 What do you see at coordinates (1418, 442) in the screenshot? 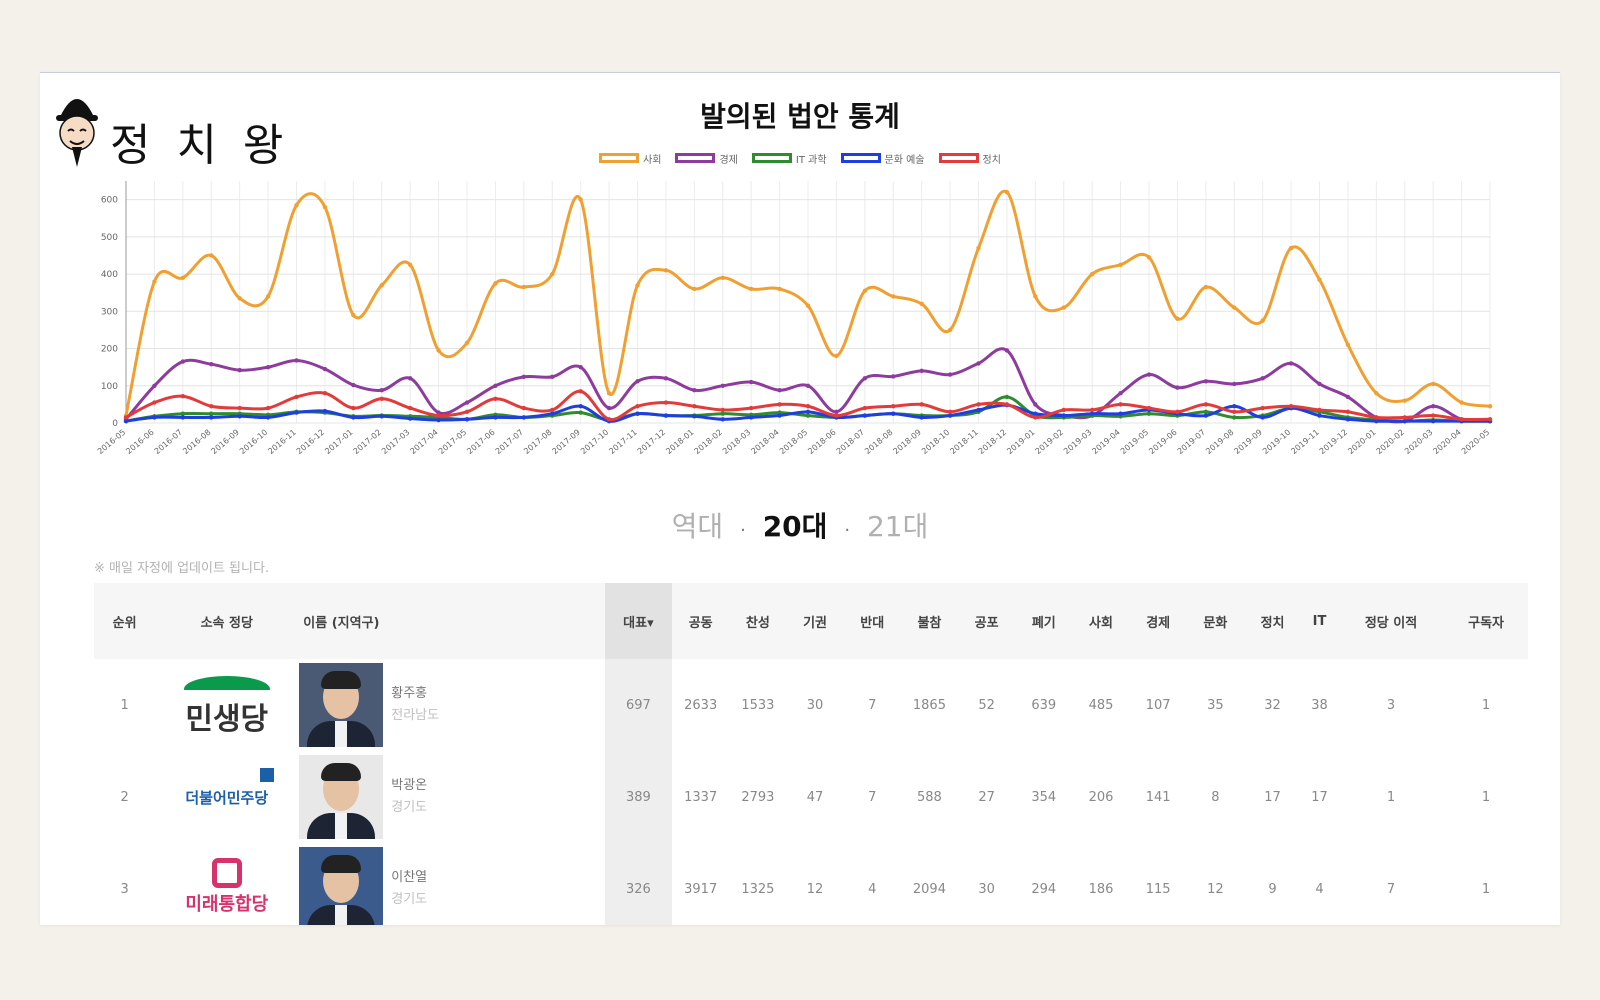
I see `x-tick-label: 2020-03` at bounding box center [1418, 442].